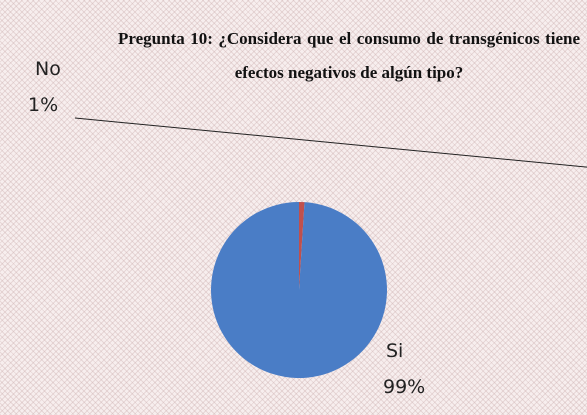  I want to click on leader-line, so click(330, 142).